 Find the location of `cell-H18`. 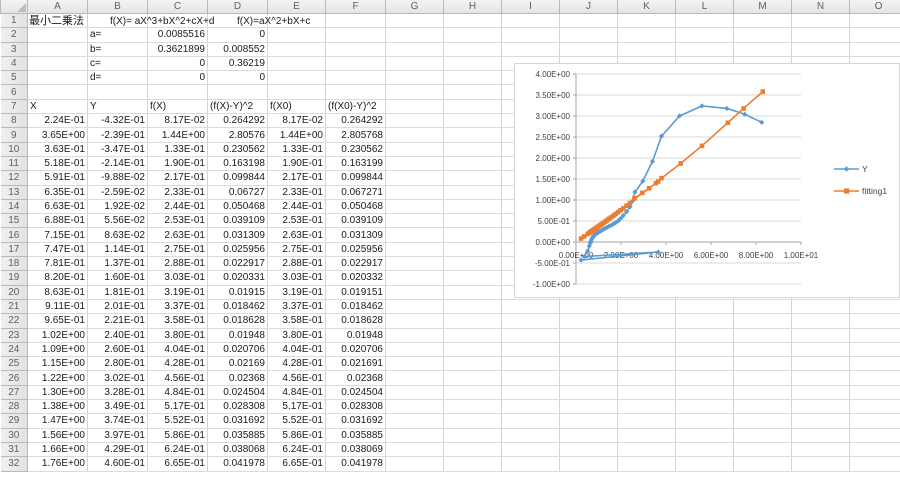

cell-H18 is located at coordinates (473, 264).